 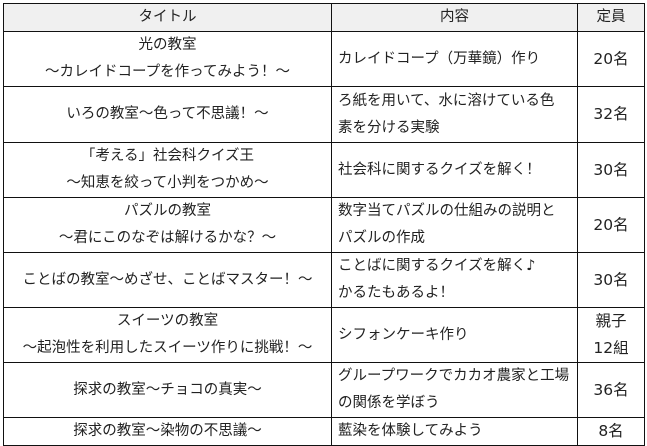 What do you see at coordinates (167, 238) in the screenshot?
I see `title-text: ～君にこのなぞは解けるかな？～` at bounding box center [167, 238].